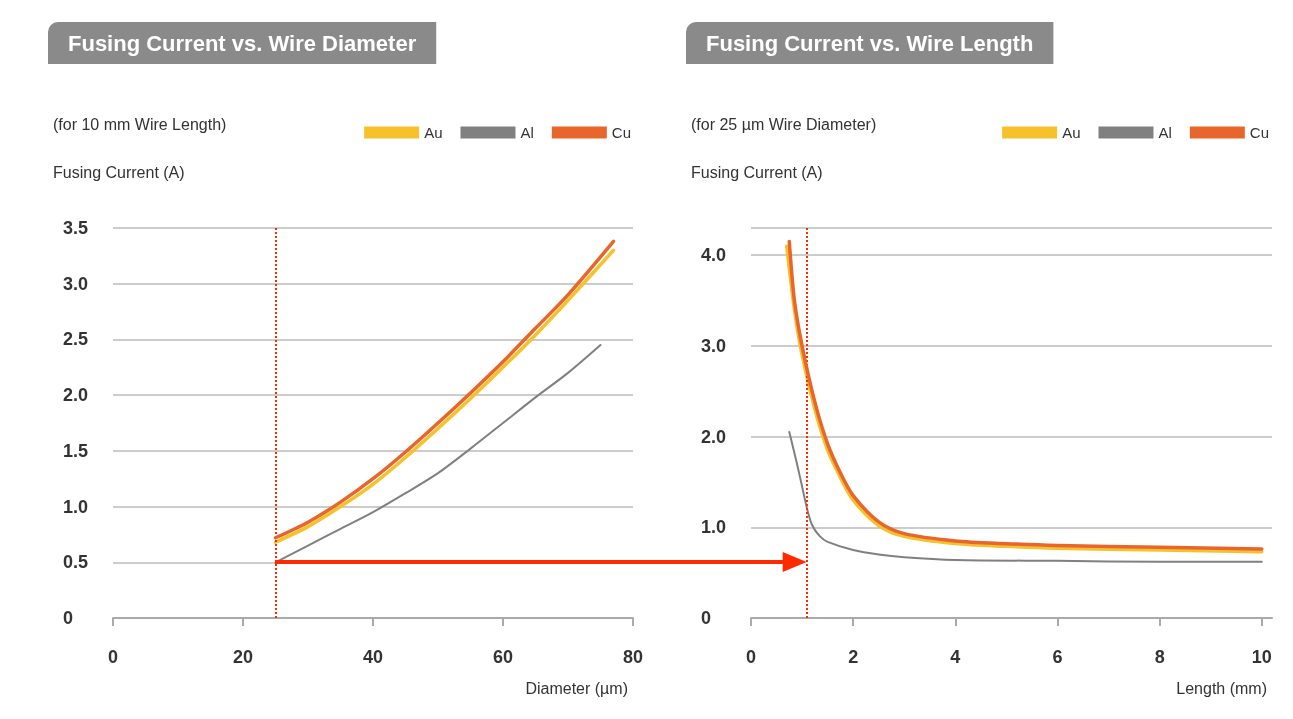 This screenshot has width=1293, height=719. I want to click on x-axis-title: Diameter (µm), so click(576, 688).